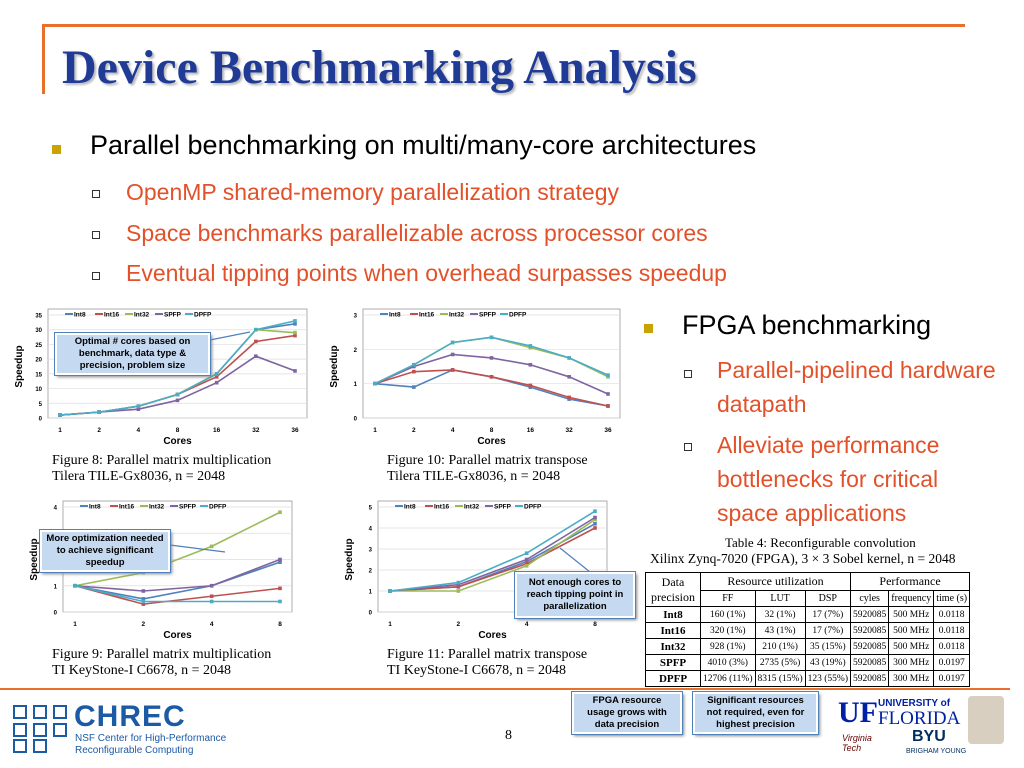  Describe the element at coordinates (414, 430) in the screenshot. I see `x-tick-label: 2` at that location.